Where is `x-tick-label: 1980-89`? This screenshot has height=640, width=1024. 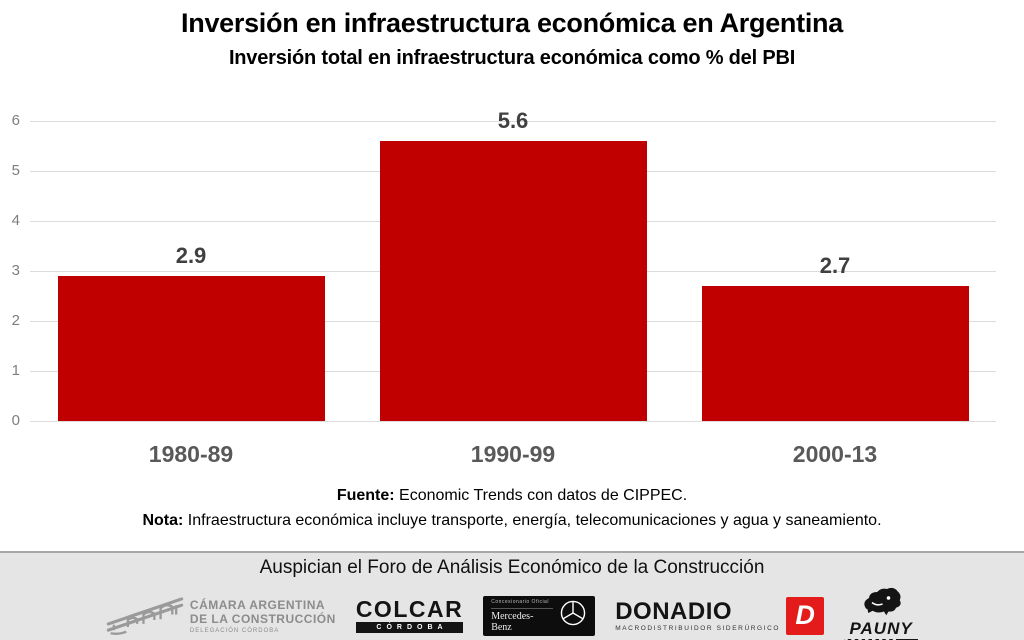 x-tick-label: 1980-89 is located at coordinates (191, 454).